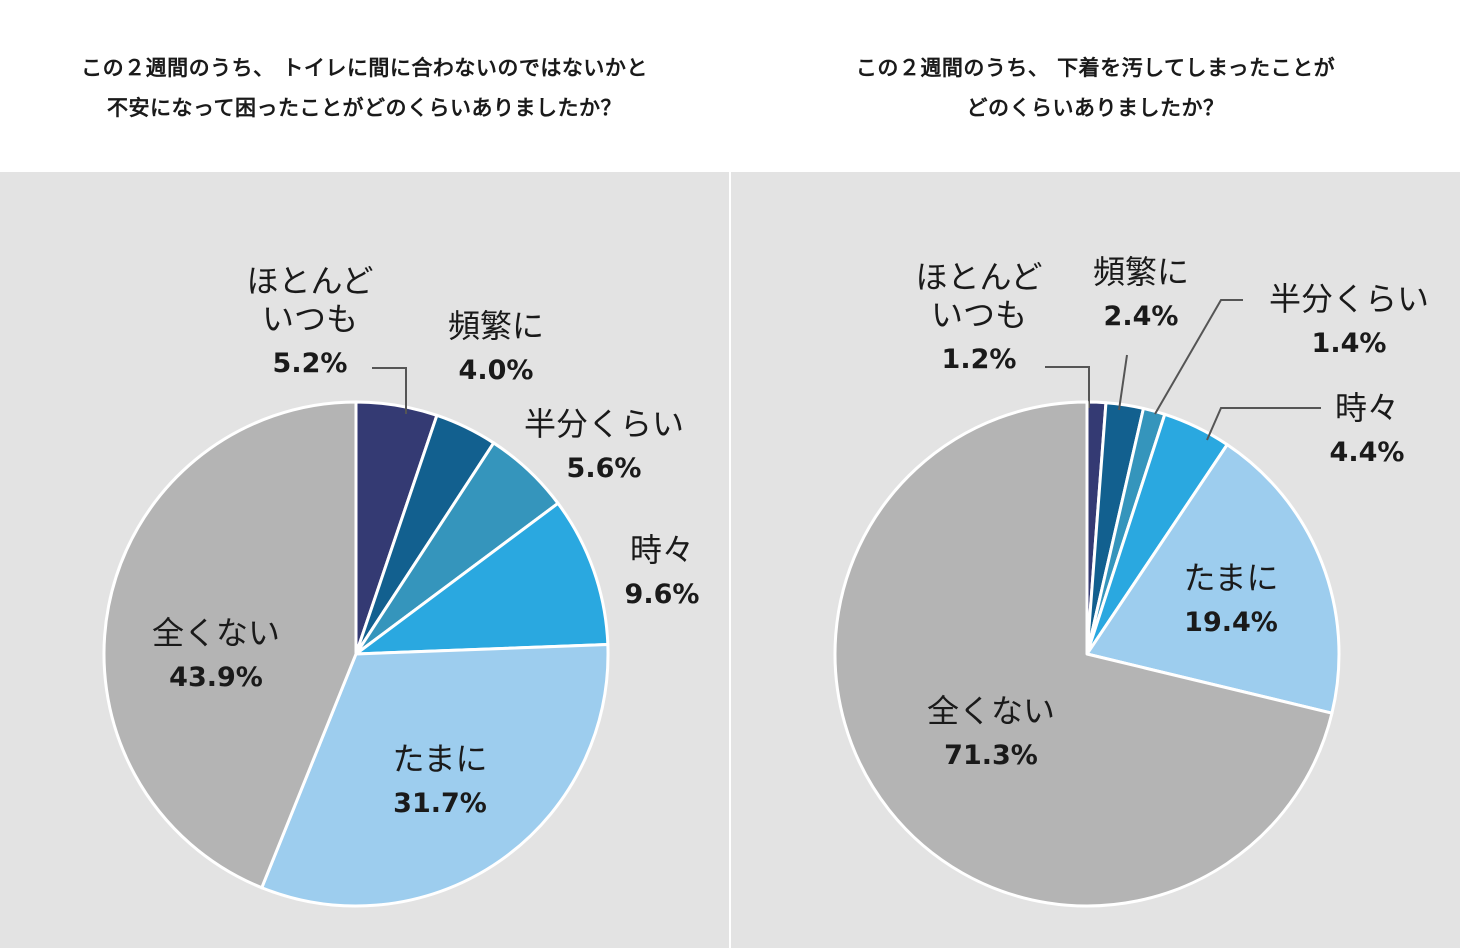 This screenshot has width=1460, height=948. I want to click on chart-title-line-1: この２週間のうち、 トイレに間に合わないのではないかと, so click(364, 68).